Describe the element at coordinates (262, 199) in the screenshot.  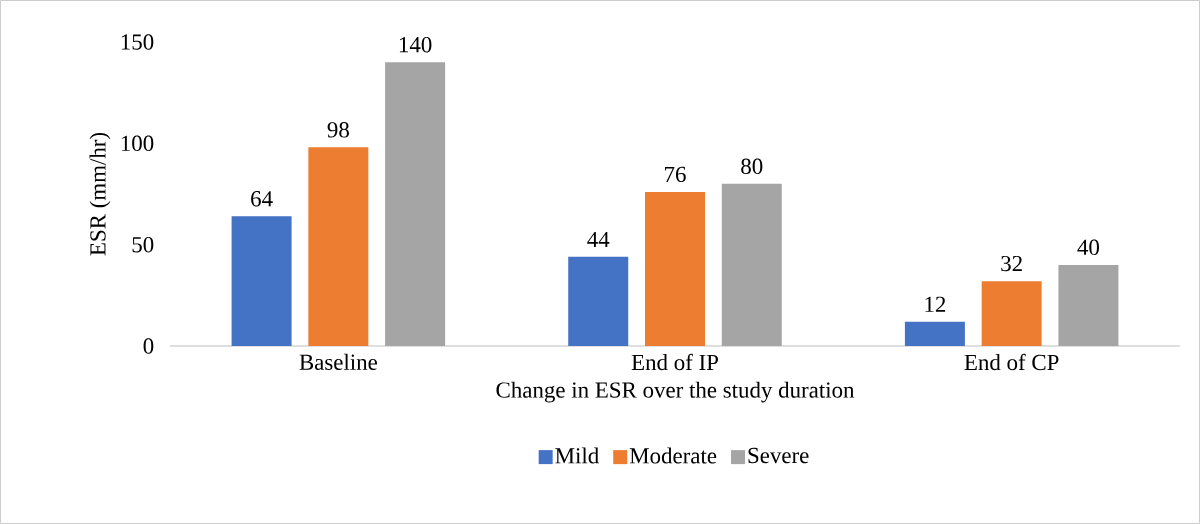
I see `data-label: 64` at that location.